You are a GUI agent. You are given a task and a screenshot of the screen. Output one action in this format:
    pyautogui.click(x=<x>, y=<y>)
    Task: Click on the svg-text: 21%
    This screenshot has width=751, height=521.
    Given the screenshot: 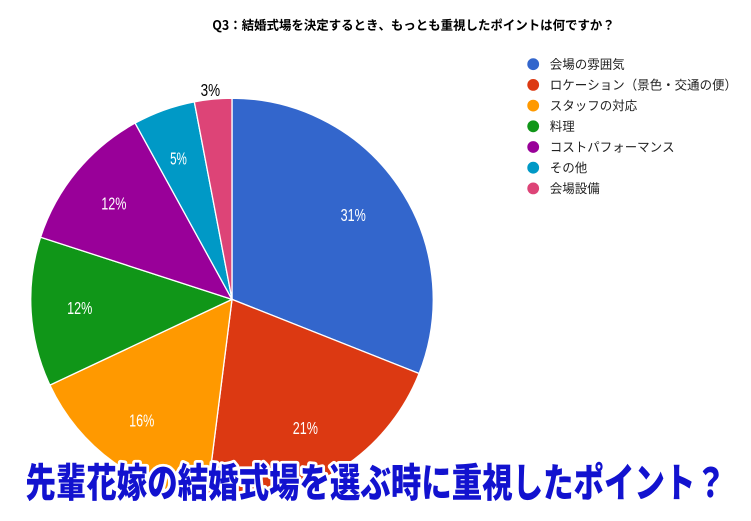 What is the action you would take?
    pyautogui.click(x=305, y=428)
    